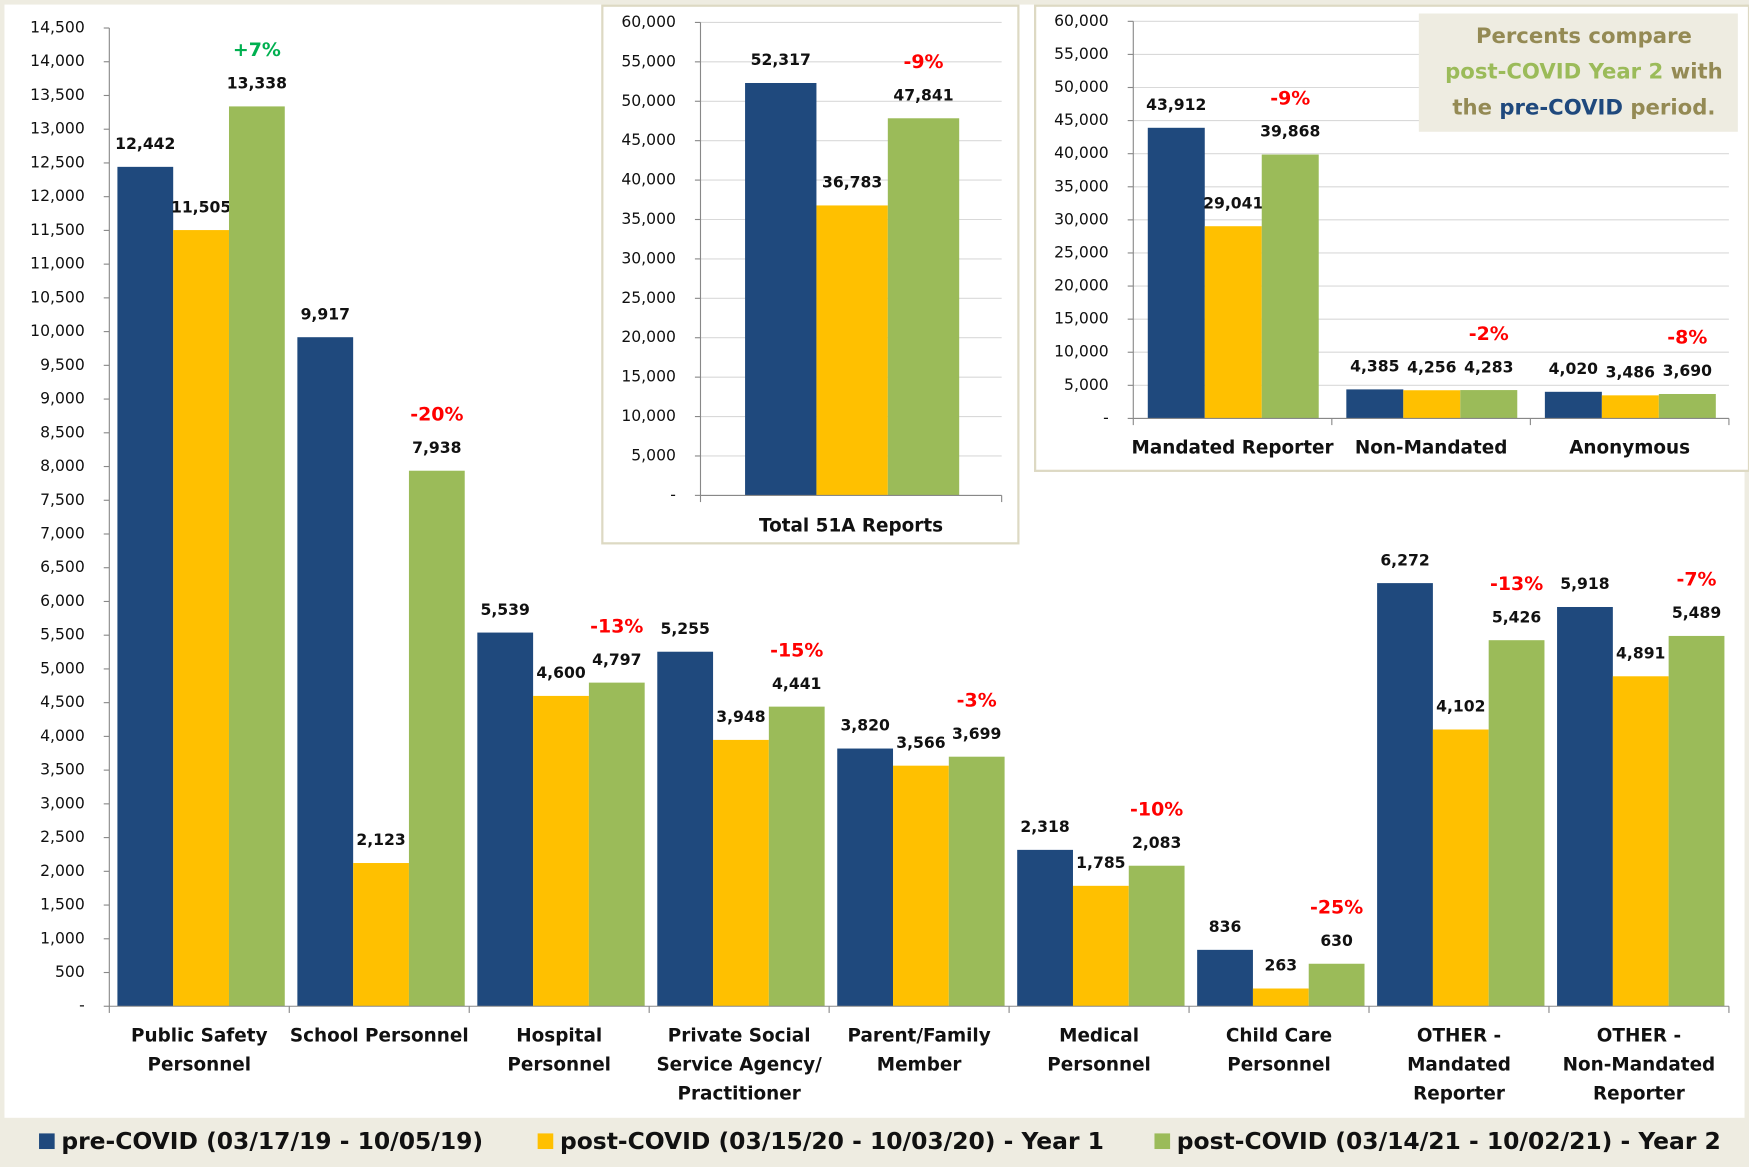 This screenshot has width=1749, height=1167. I want to click on x-tick-label: Medical Personnel, so click(1099, 1050).